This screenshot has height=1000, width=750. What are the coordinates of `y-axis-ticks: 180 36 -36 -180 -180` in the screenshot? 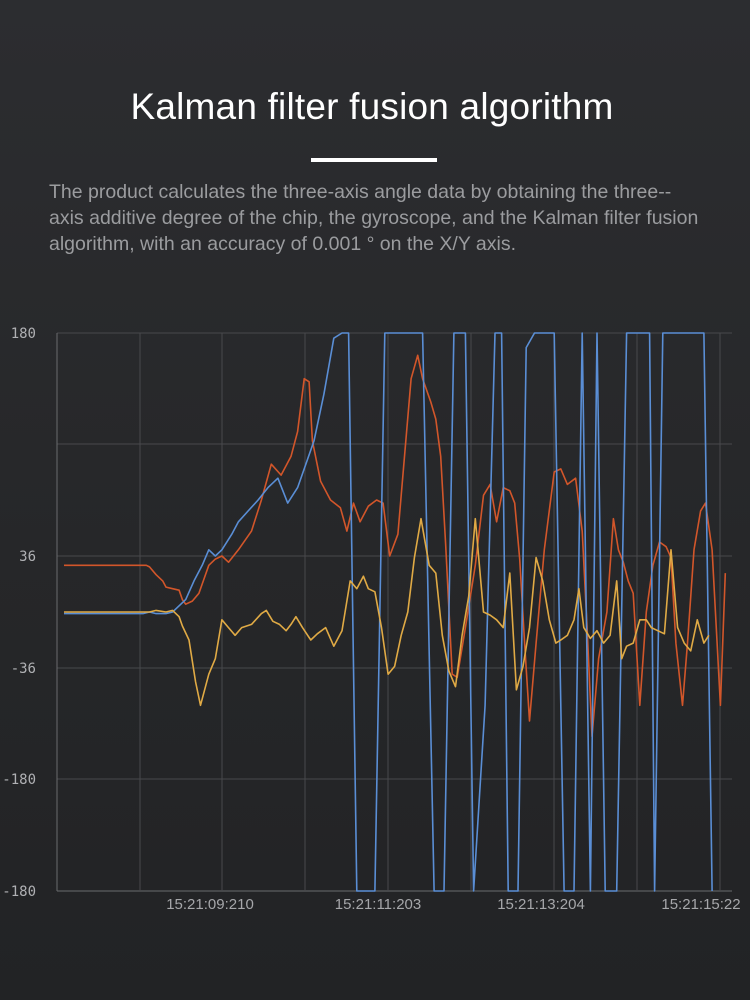 It's located at (19, 613).